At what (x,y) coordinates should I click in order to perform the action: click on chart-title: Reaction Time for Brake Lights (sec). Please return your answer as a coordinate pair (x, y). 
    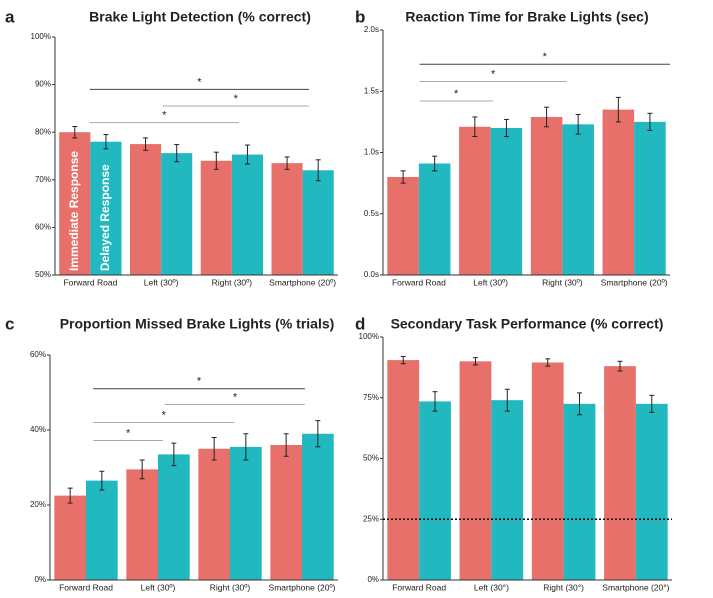
    Looking at the image, I should click on (526, 17).